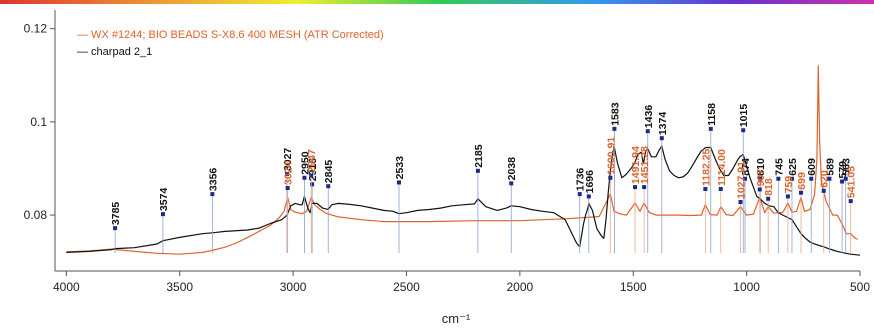 The image size is (874, 328). Describe the element at coordinates (779, 167) in the screenshot. I see `peak-black-label: 745` at that location.